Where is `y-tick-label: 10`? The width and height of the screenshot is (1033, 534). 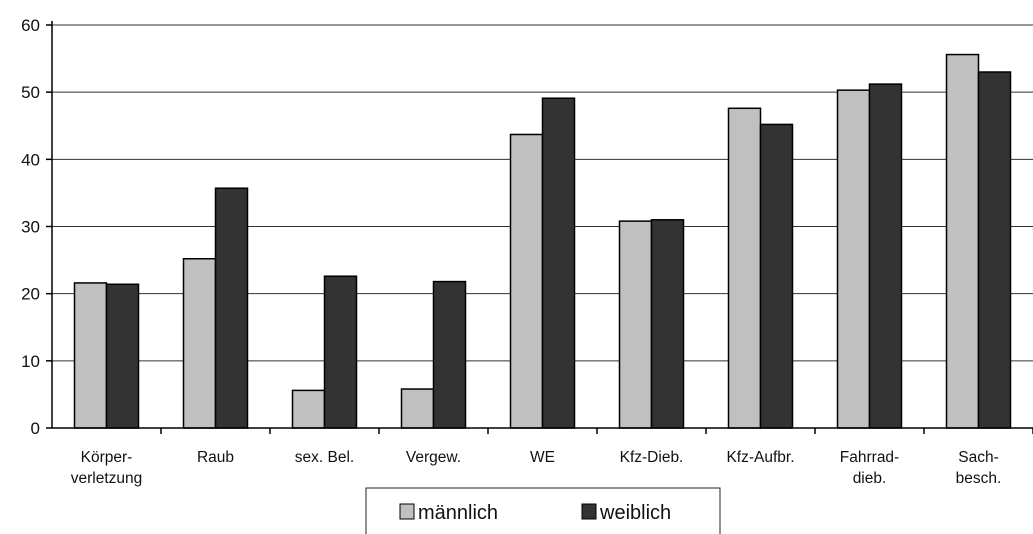 y-tick-label: 10 is located at coordinates (30, 361).